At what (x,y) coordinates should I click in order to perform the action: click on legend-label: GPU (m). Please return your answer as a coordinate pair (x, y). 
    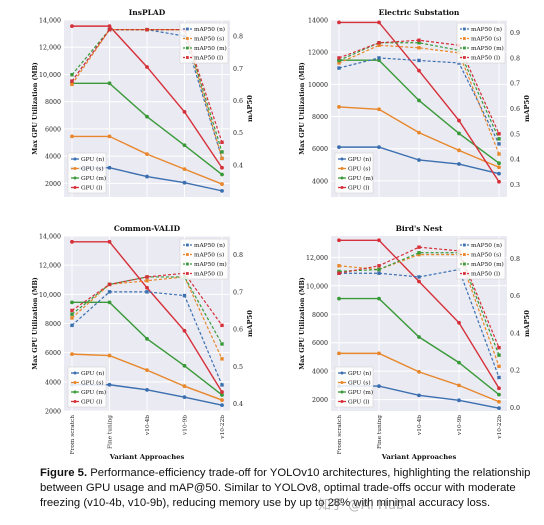
    Looking at the image, I should click on (93, 178).